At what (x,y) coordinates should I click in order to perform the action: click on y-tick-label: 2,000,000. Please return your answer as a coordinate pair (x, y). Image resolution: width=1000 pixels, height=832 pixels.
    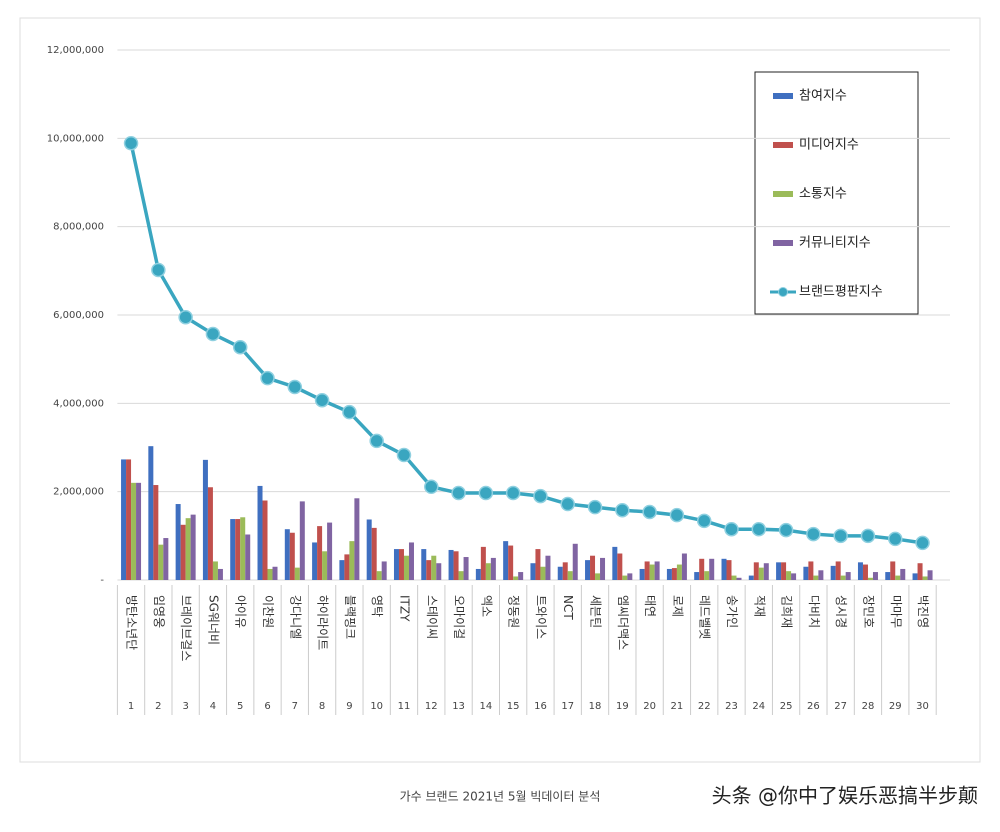
    Looking at the image, I should click on (78, 492).